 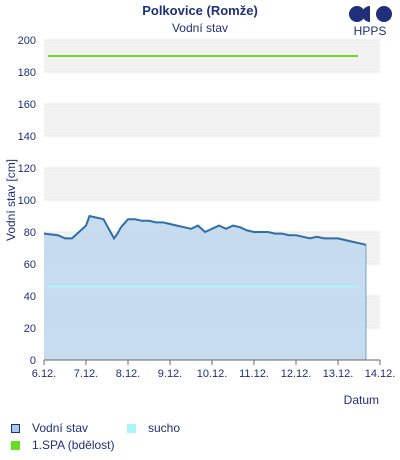 What do you see at coordinates (27, 41) in the screenshot?
I see `y-tick-label: 200` at bounding box center [27, 41].